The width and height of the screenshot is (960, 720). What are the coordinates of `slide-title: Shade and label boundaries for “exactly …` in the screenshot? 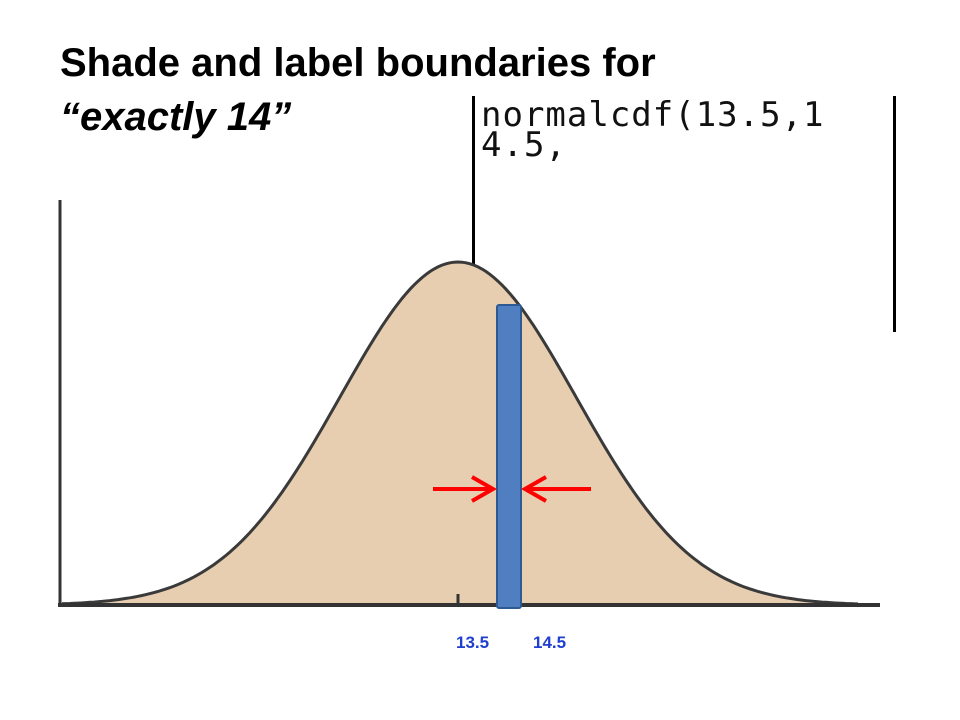 It's located at (358, 90).